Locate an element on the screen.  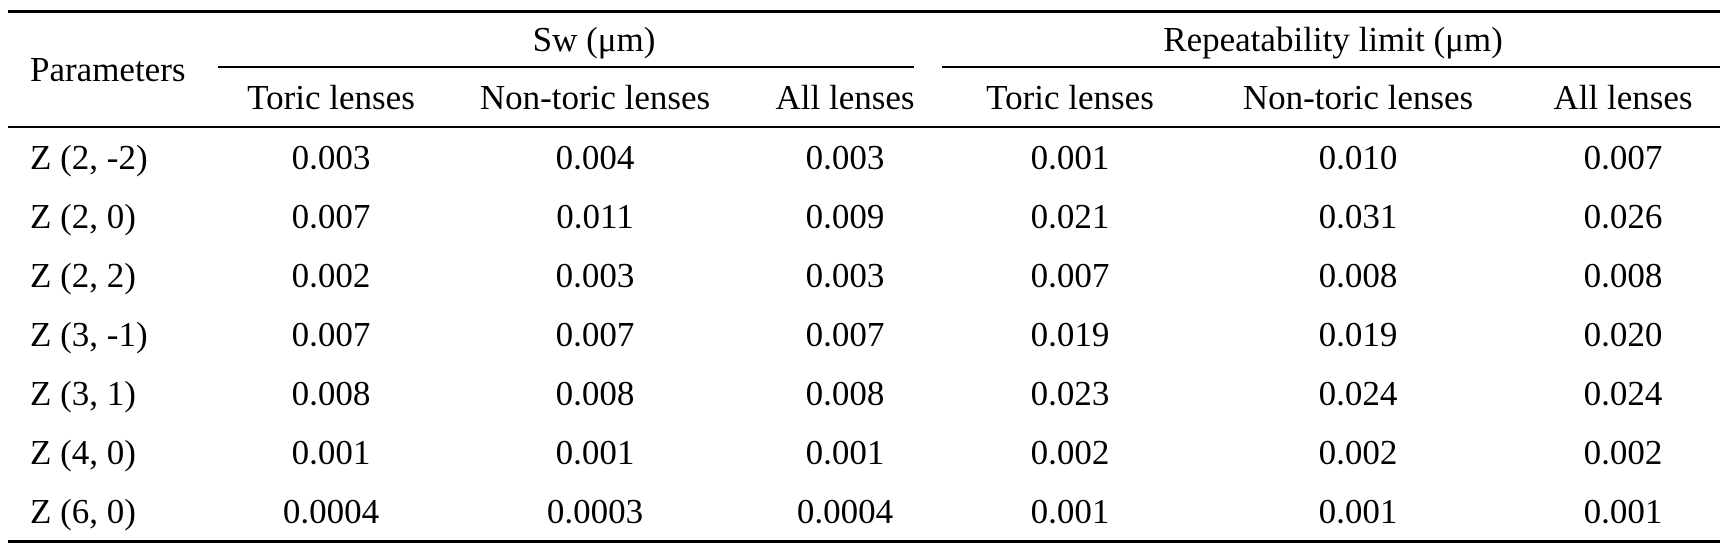
table-top-rule is located at coordinates (864, 11).